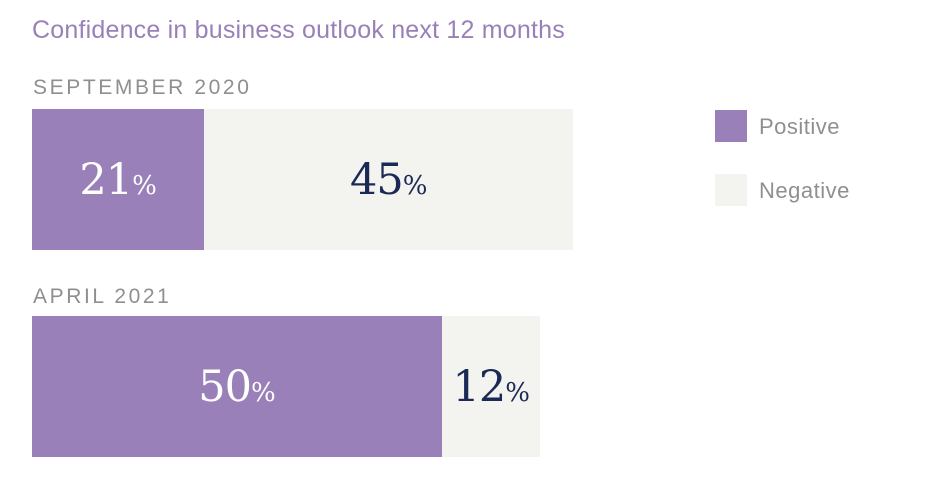 The width and height of the screenshot is (944, 492). What do you see at coordinates (106, 179) in the screenshot?
I see `data-label-value: 21` at bounding box center [106, 179].